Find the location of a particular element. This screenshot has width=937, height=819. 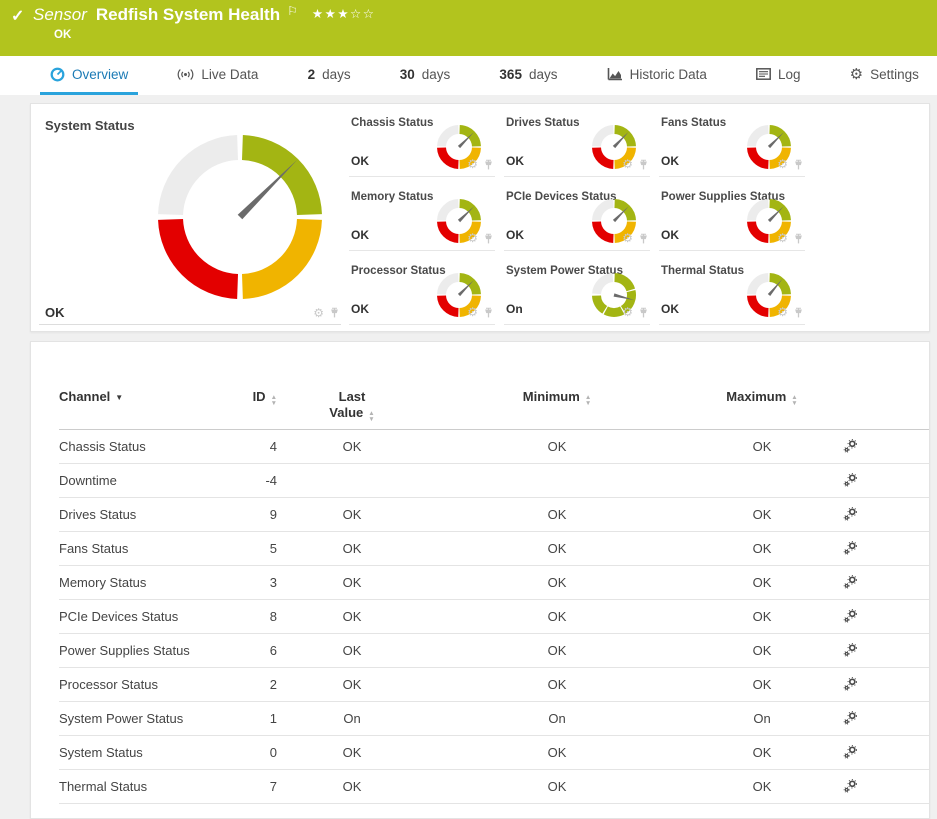

power-supplies-status-gauge is located at coordinates (769, 221).